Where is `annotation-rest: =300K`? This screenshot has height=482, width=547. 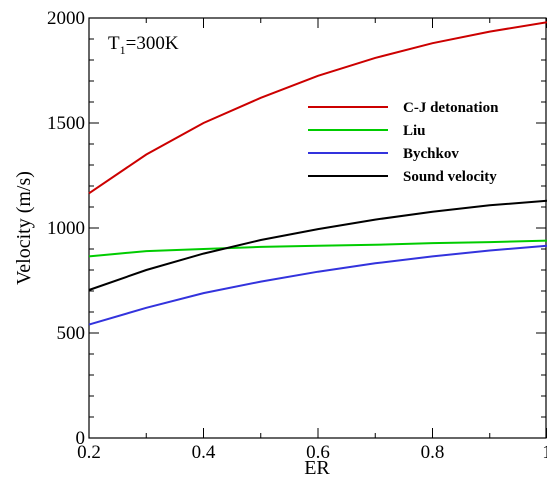 annotation-rest: =300K is located at coordinates (152, 43).